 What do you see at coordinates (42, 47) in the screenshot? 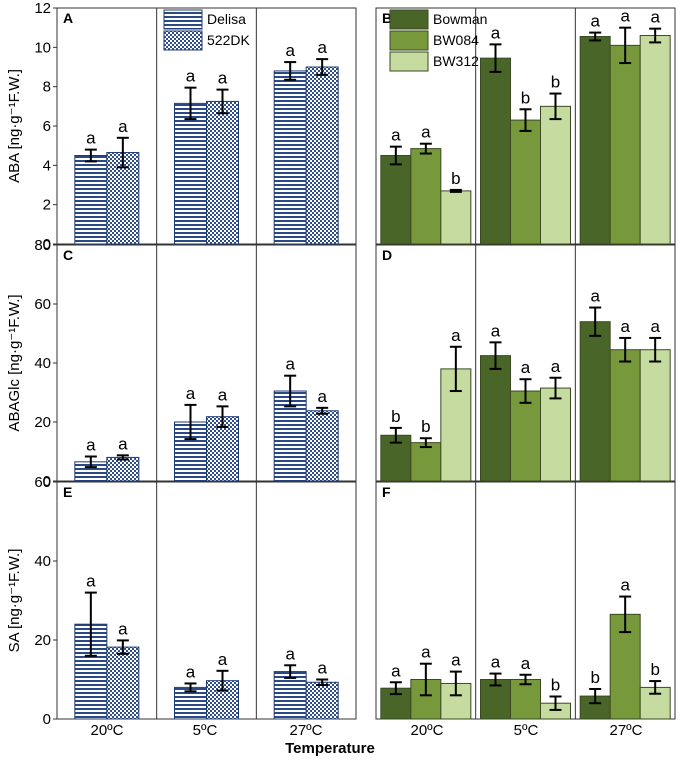
I see `y-tick-label: 10` at bounding box center [42, 47].